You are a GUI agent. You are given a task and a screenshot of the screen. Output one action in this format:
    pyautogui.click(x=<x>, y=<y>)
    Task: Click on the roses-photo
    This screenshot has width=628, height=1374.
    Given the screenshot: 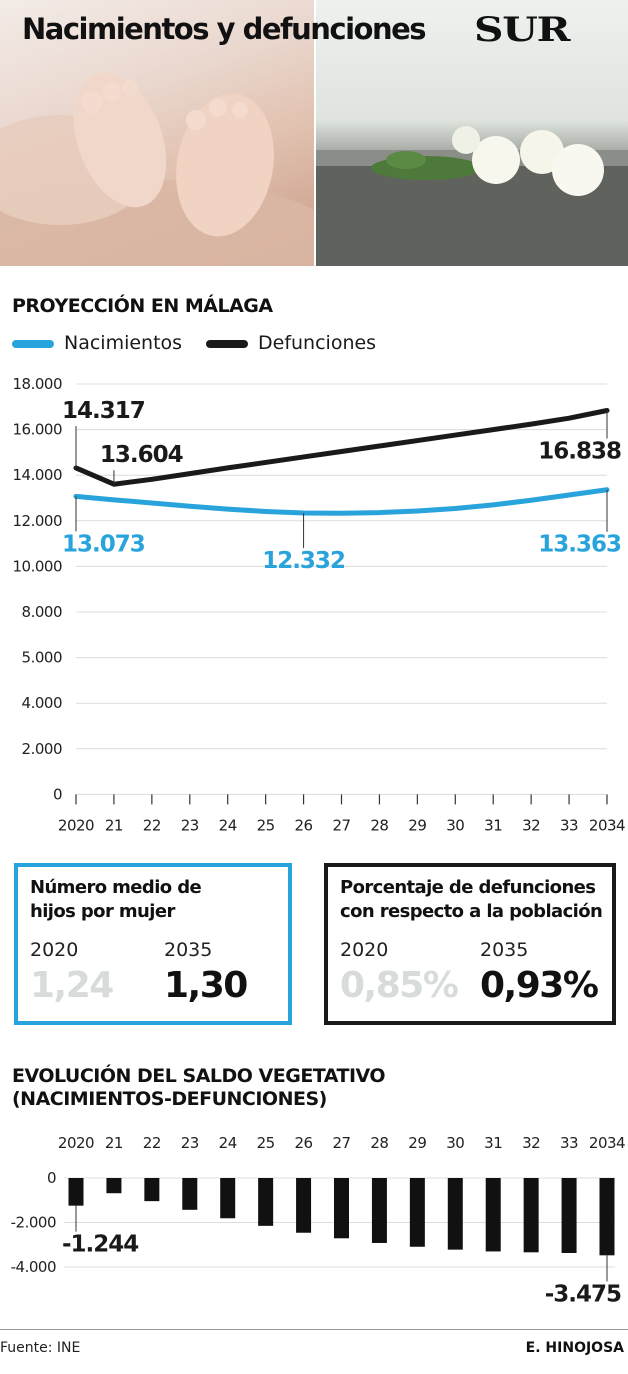 What is the action you would take?
    pyautogui.click(x=472, y=133)
    